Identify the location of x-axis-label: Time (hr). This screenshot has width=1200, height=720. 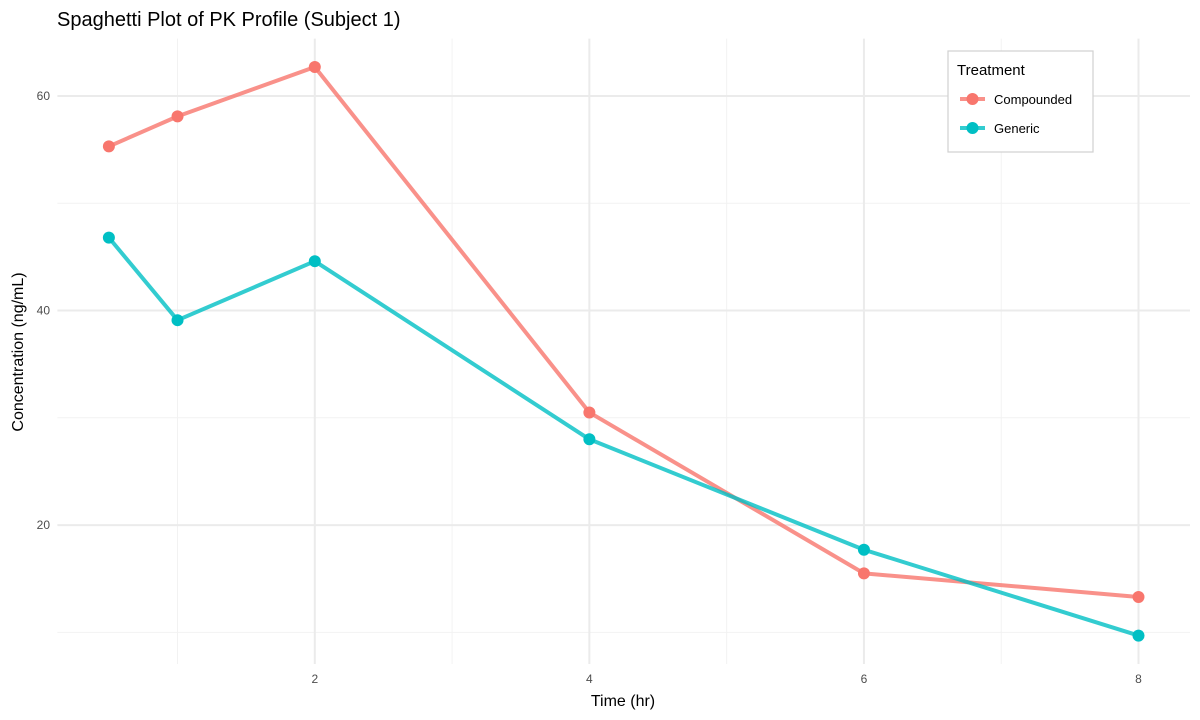
(623, 701).